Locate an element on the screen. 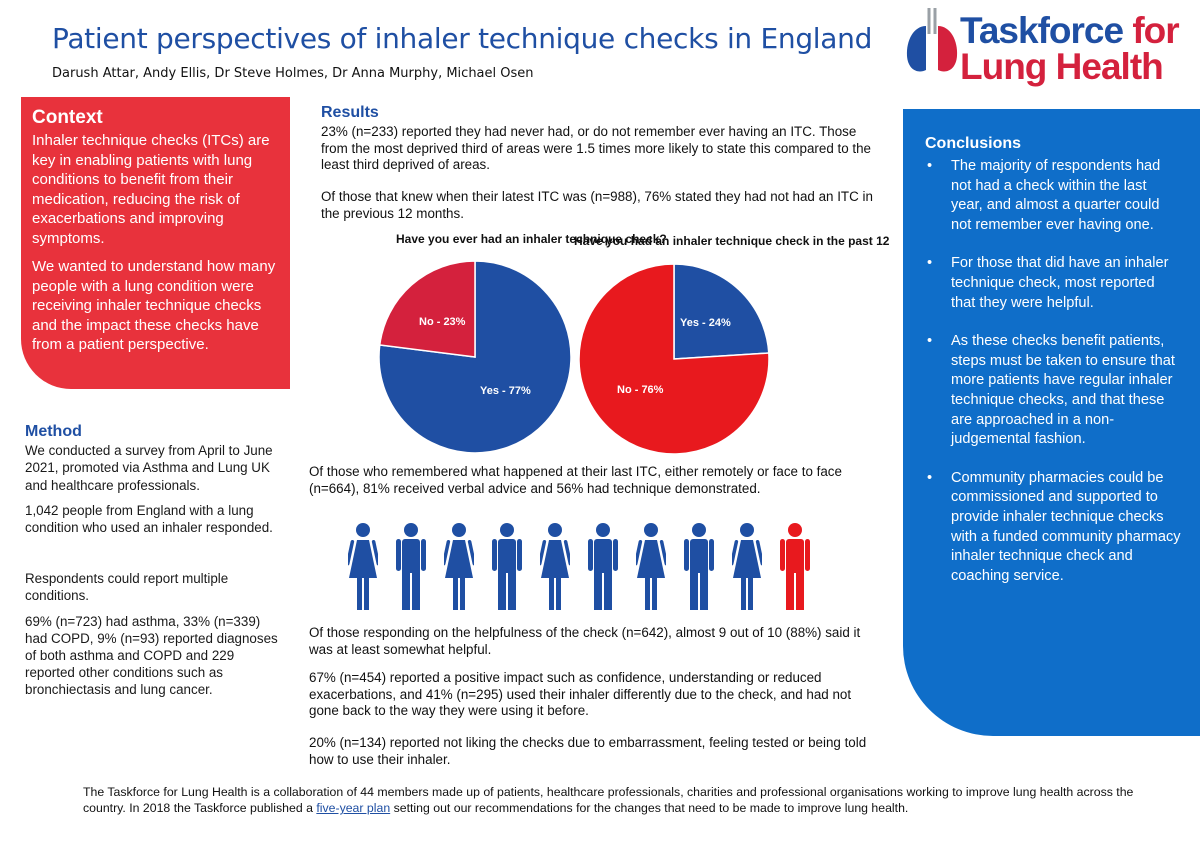 This screenshot has width=1200, height=849. five-year-plan-link: five-year plan is located at coordinates (353, 808).